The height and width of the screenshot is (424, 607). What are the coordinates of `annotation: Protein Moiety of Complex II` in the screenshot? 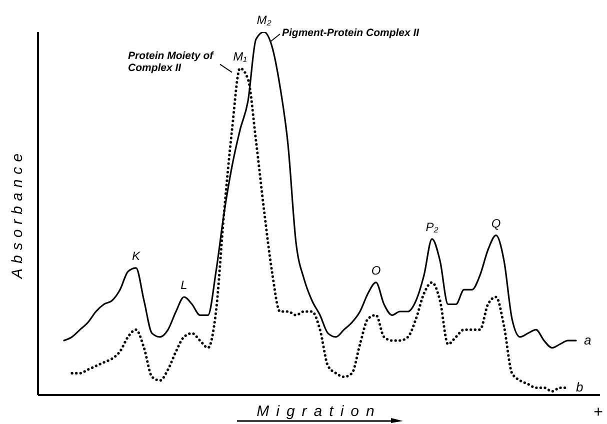 It's located at (171, 62).